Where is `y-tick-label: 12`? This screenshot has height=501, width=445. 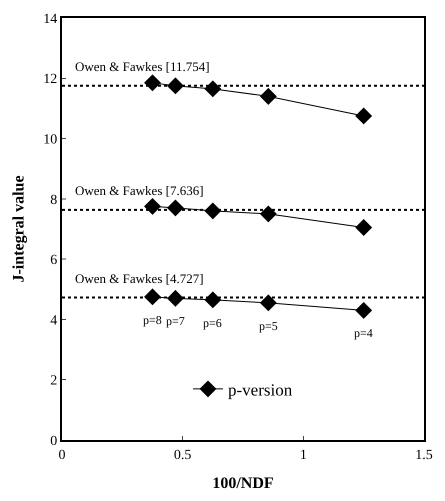 y-tick-label: 12 is located at coordinates (50, 80).